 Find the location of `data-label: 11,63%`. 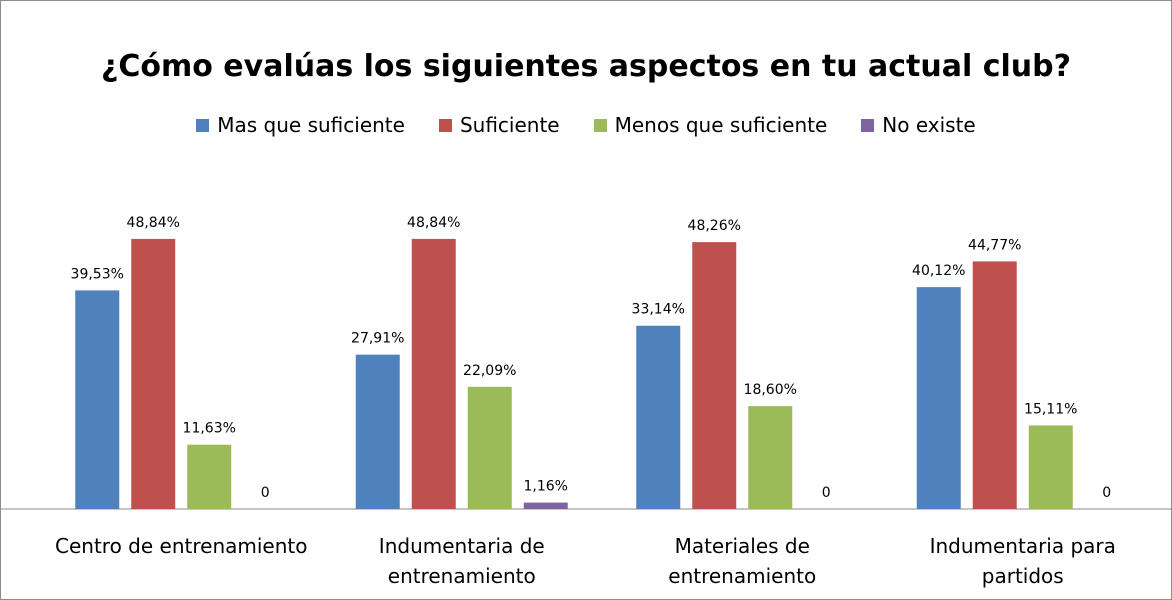

data-label: 11,63% is located at coordinates (209, 429).